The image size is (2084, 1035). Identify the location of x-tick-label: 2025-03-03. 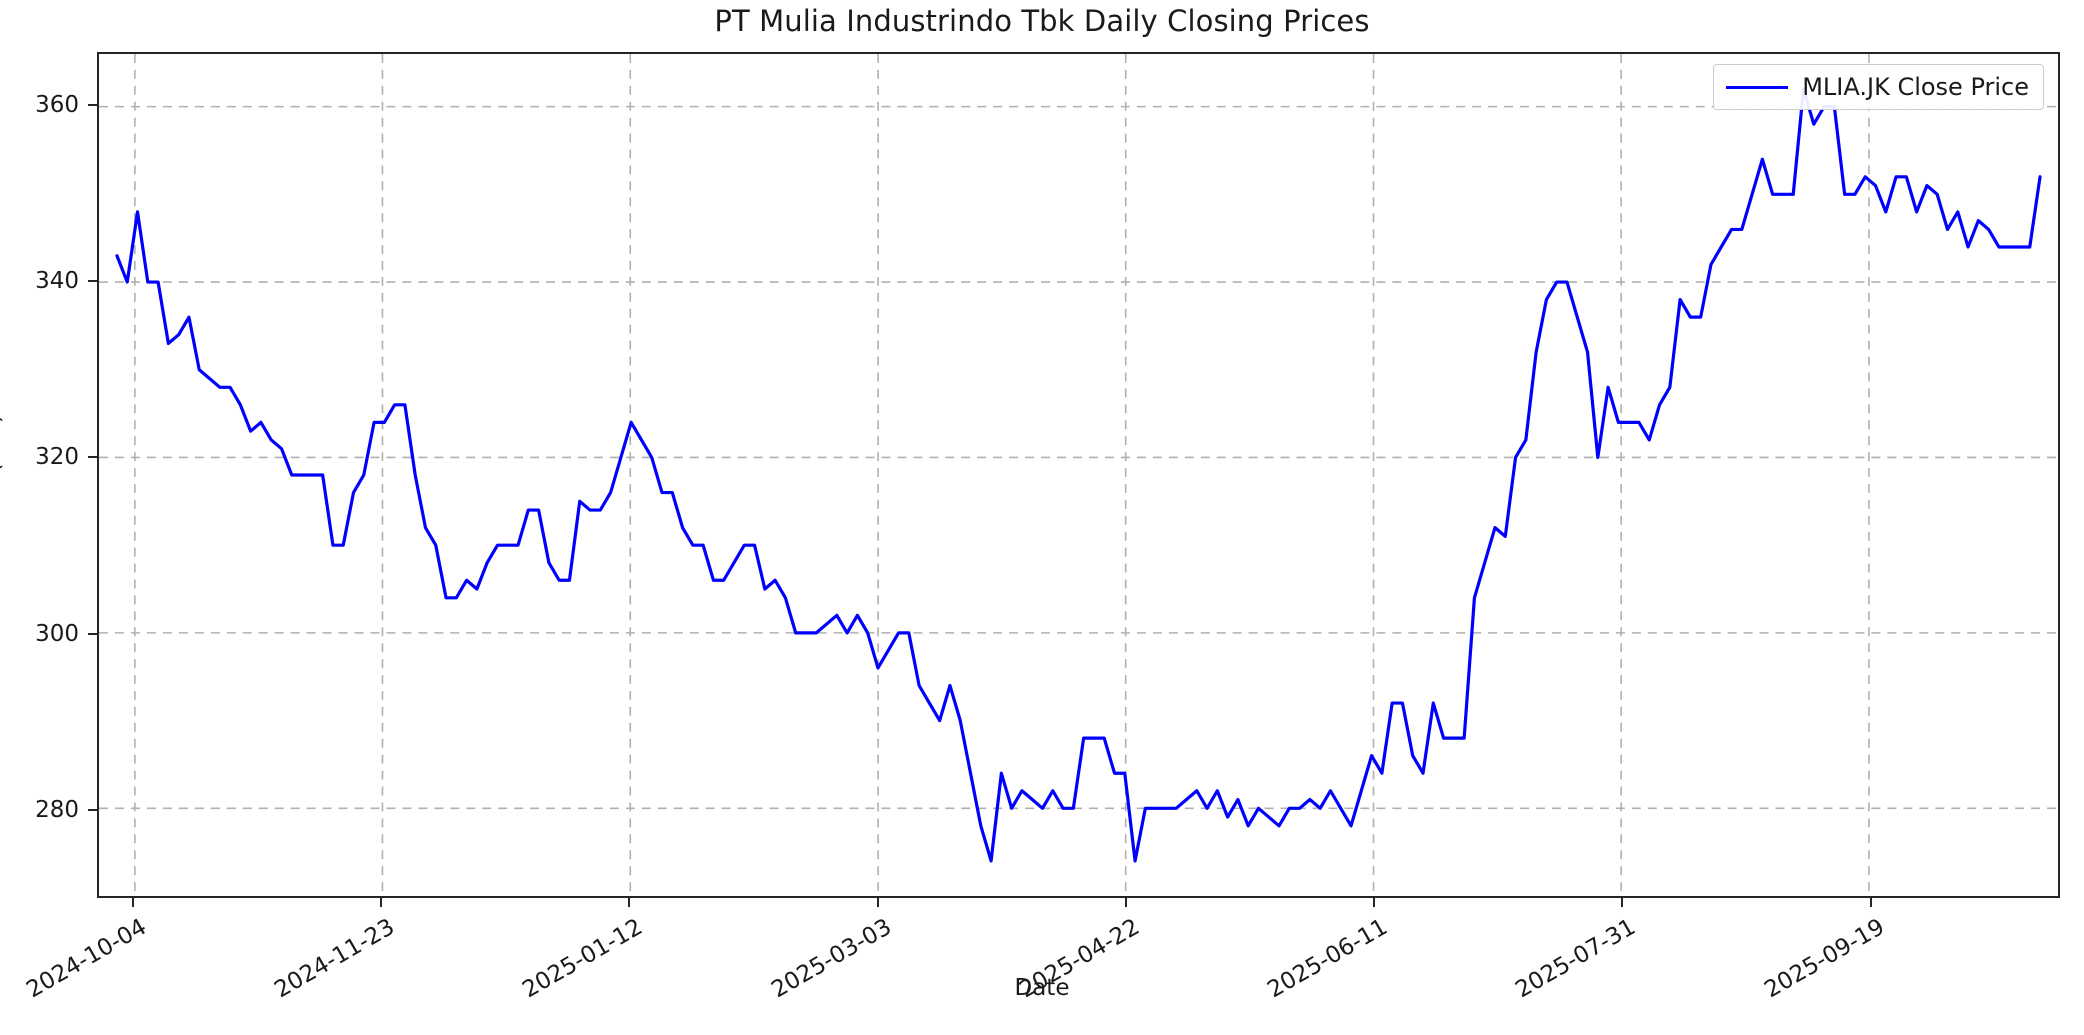
(831, 959).